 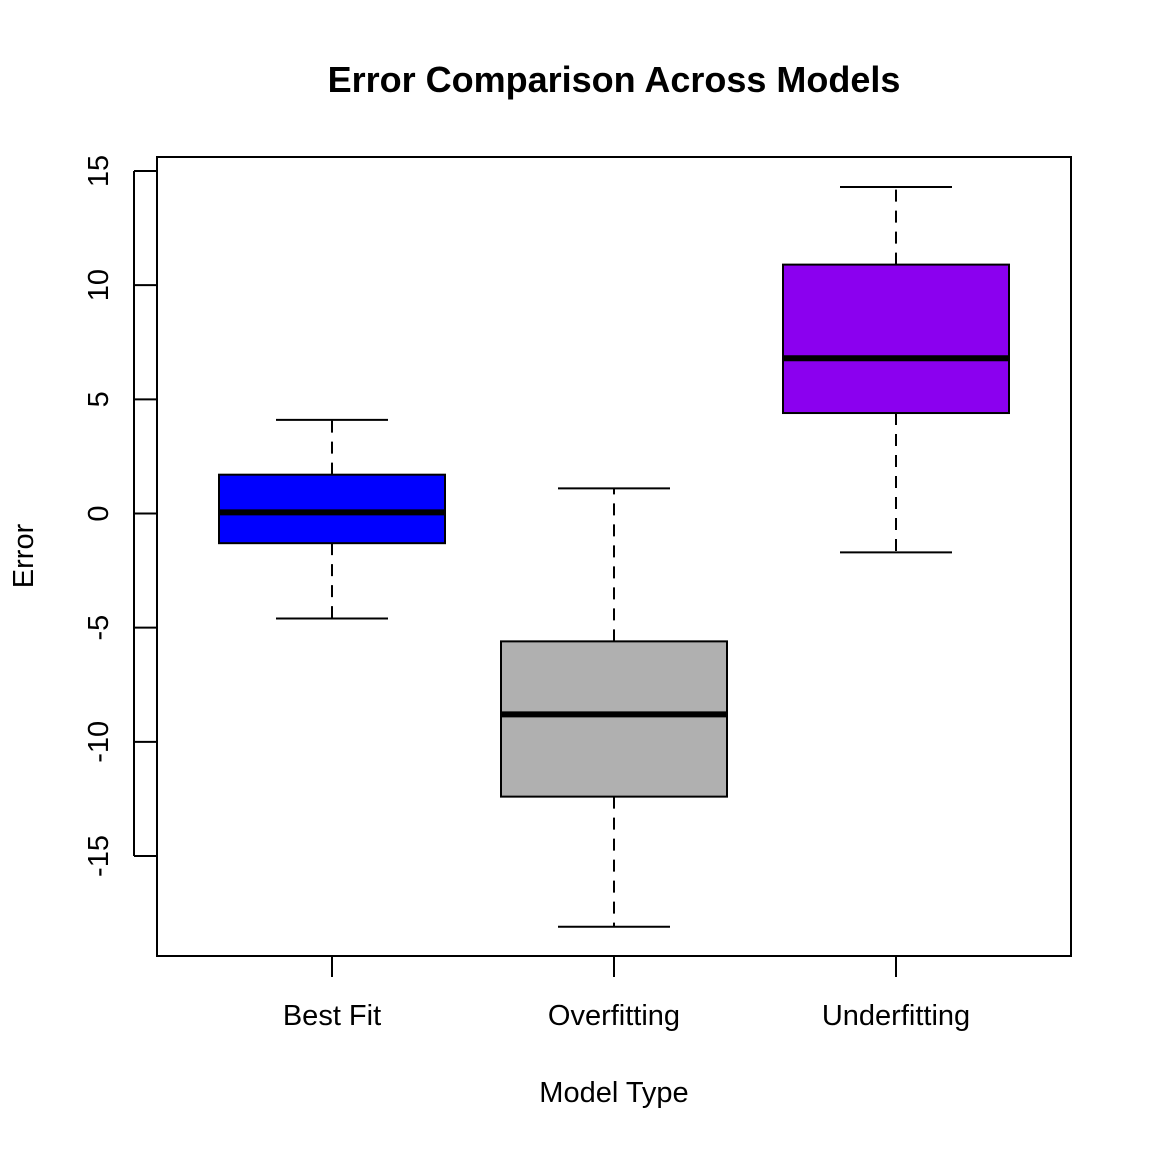 I want to click on y-tick-label: -15, so click(x=99, y=856).